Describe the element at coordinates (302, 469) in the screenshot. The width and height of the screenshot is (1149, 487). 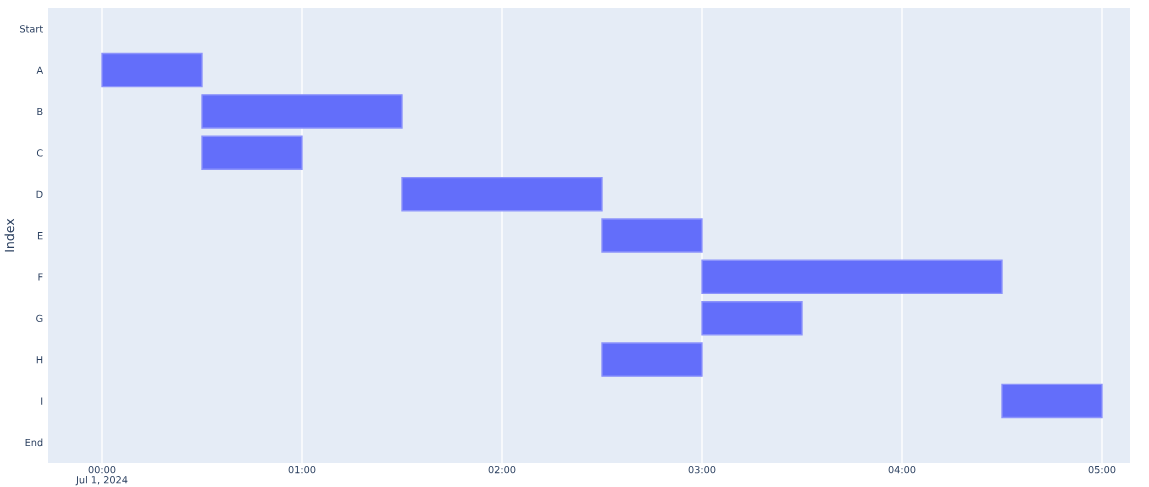
I see `x-tick-label: 01:00` at that location.